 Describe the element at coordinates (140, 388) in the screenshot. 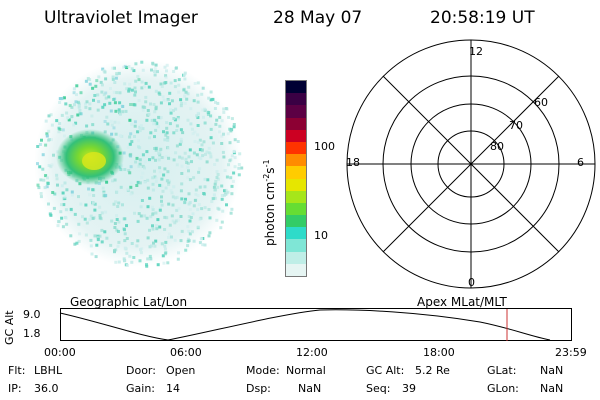

I see `gain-label: Gain:` at that location.